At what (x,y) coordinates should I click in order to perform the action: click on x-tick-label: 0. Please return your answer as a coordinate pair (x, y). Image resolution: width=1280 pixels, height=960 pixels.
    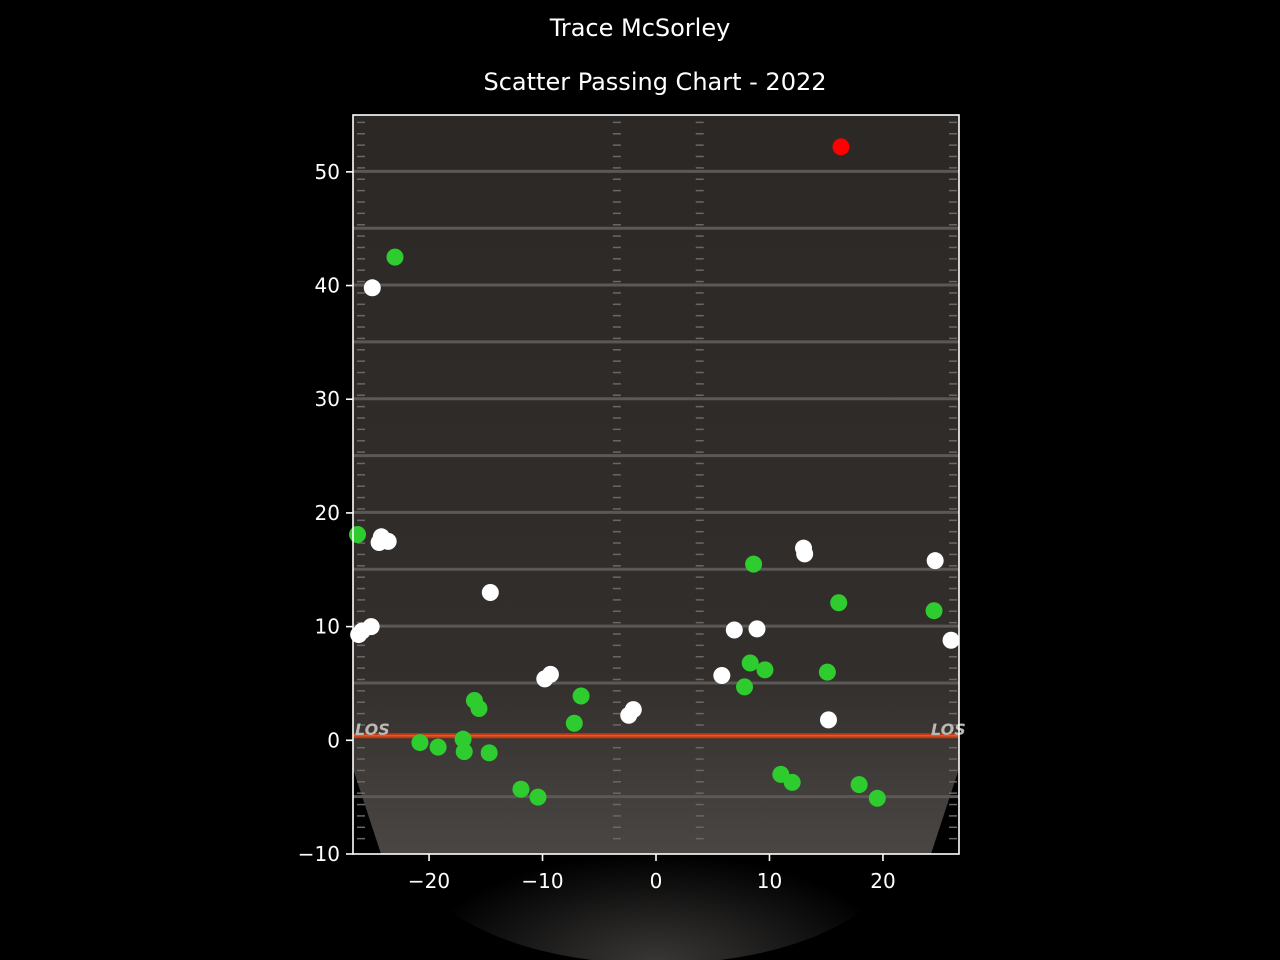
    Looking at the image, I should click on (656, 881).